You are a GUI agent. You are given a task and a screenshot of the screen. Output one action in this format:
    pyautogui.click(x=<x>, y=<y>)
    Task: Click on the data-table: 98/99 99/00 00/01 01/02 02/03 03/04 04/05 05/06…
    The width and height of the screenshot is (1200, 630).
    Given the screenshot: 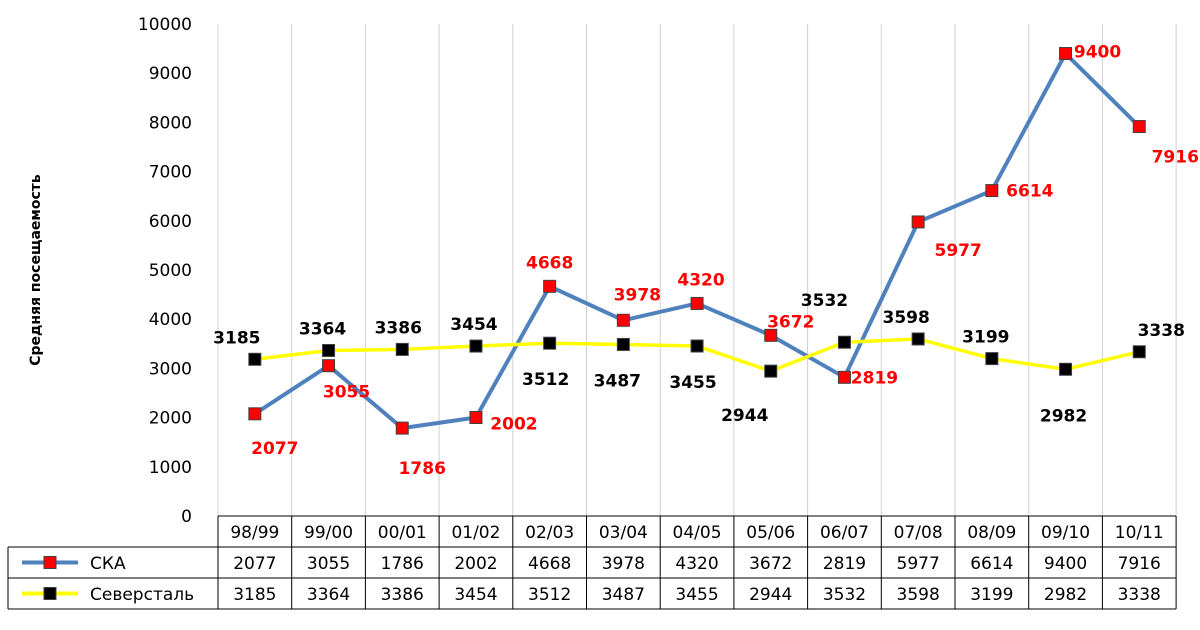 What is the action you would take?
    pyautogui.click(x=592, y=562)
    